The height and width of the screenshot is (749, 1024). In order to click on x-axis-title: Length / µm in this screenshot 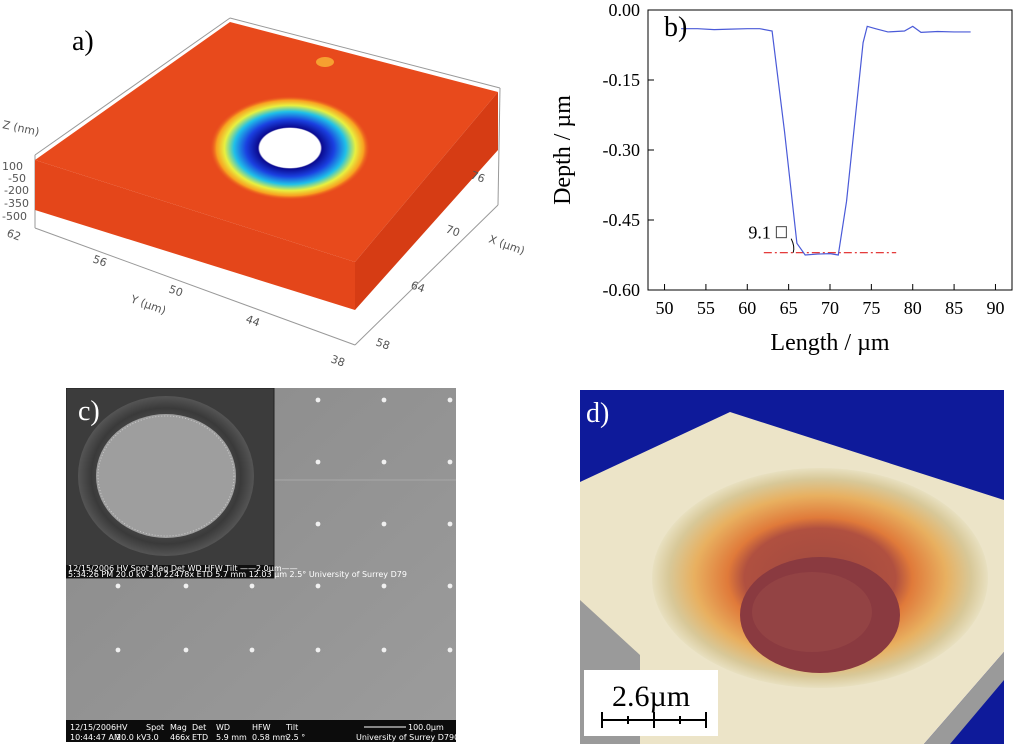, I will do `click(829, 343)`.